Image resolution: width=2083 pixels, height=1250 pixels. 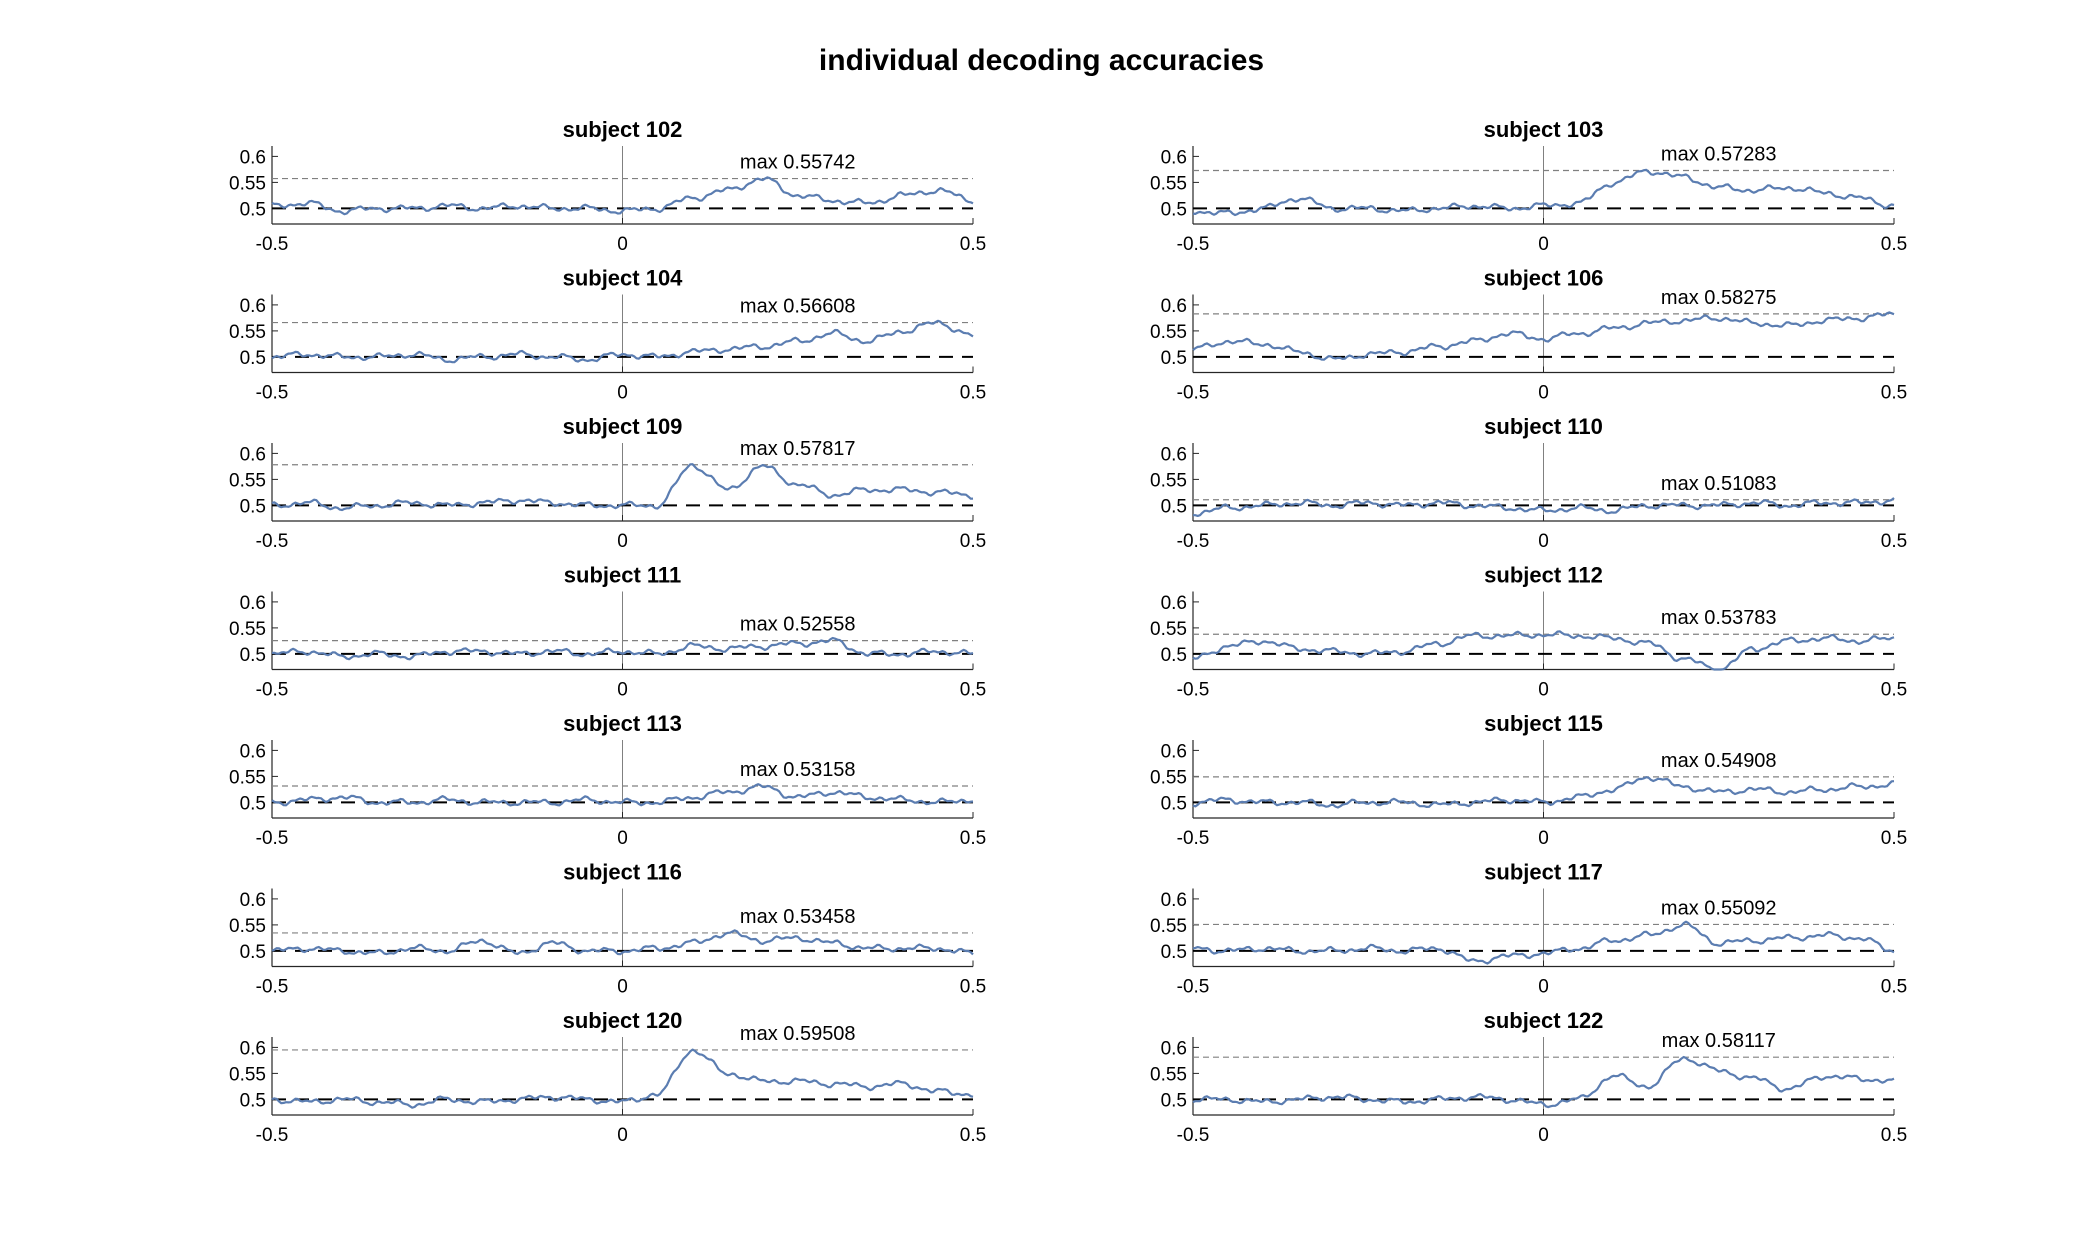 I want to click on max-annotation: max 0.53458, so click(x=798, y=917).